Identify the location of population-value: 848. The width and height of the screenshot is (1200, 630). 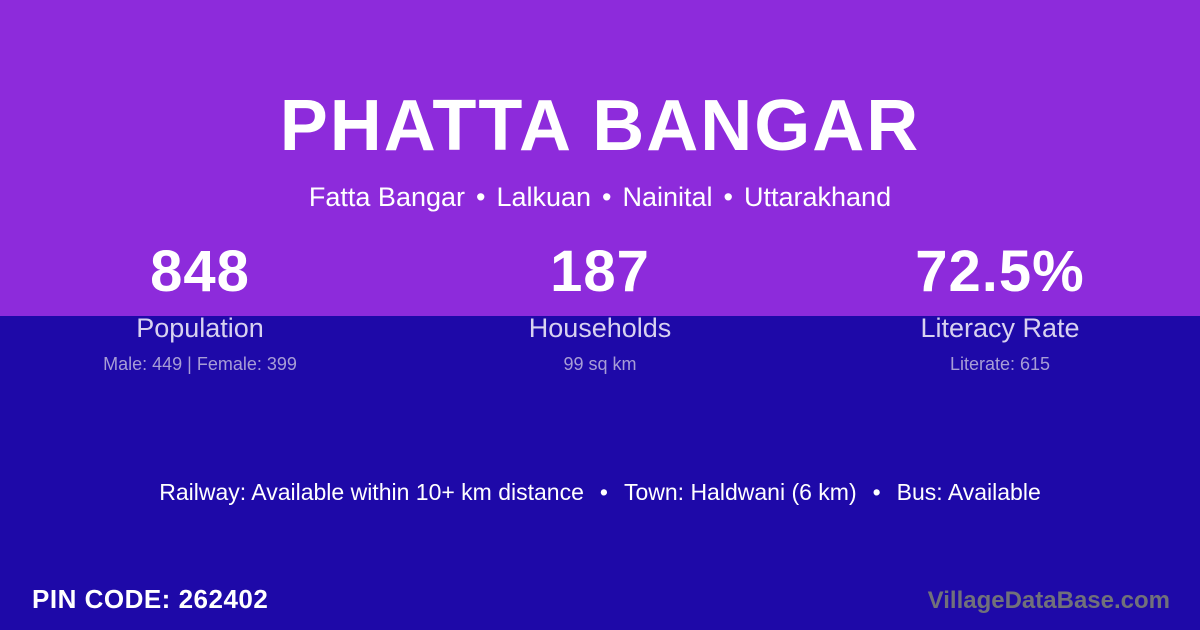
(200, 271).